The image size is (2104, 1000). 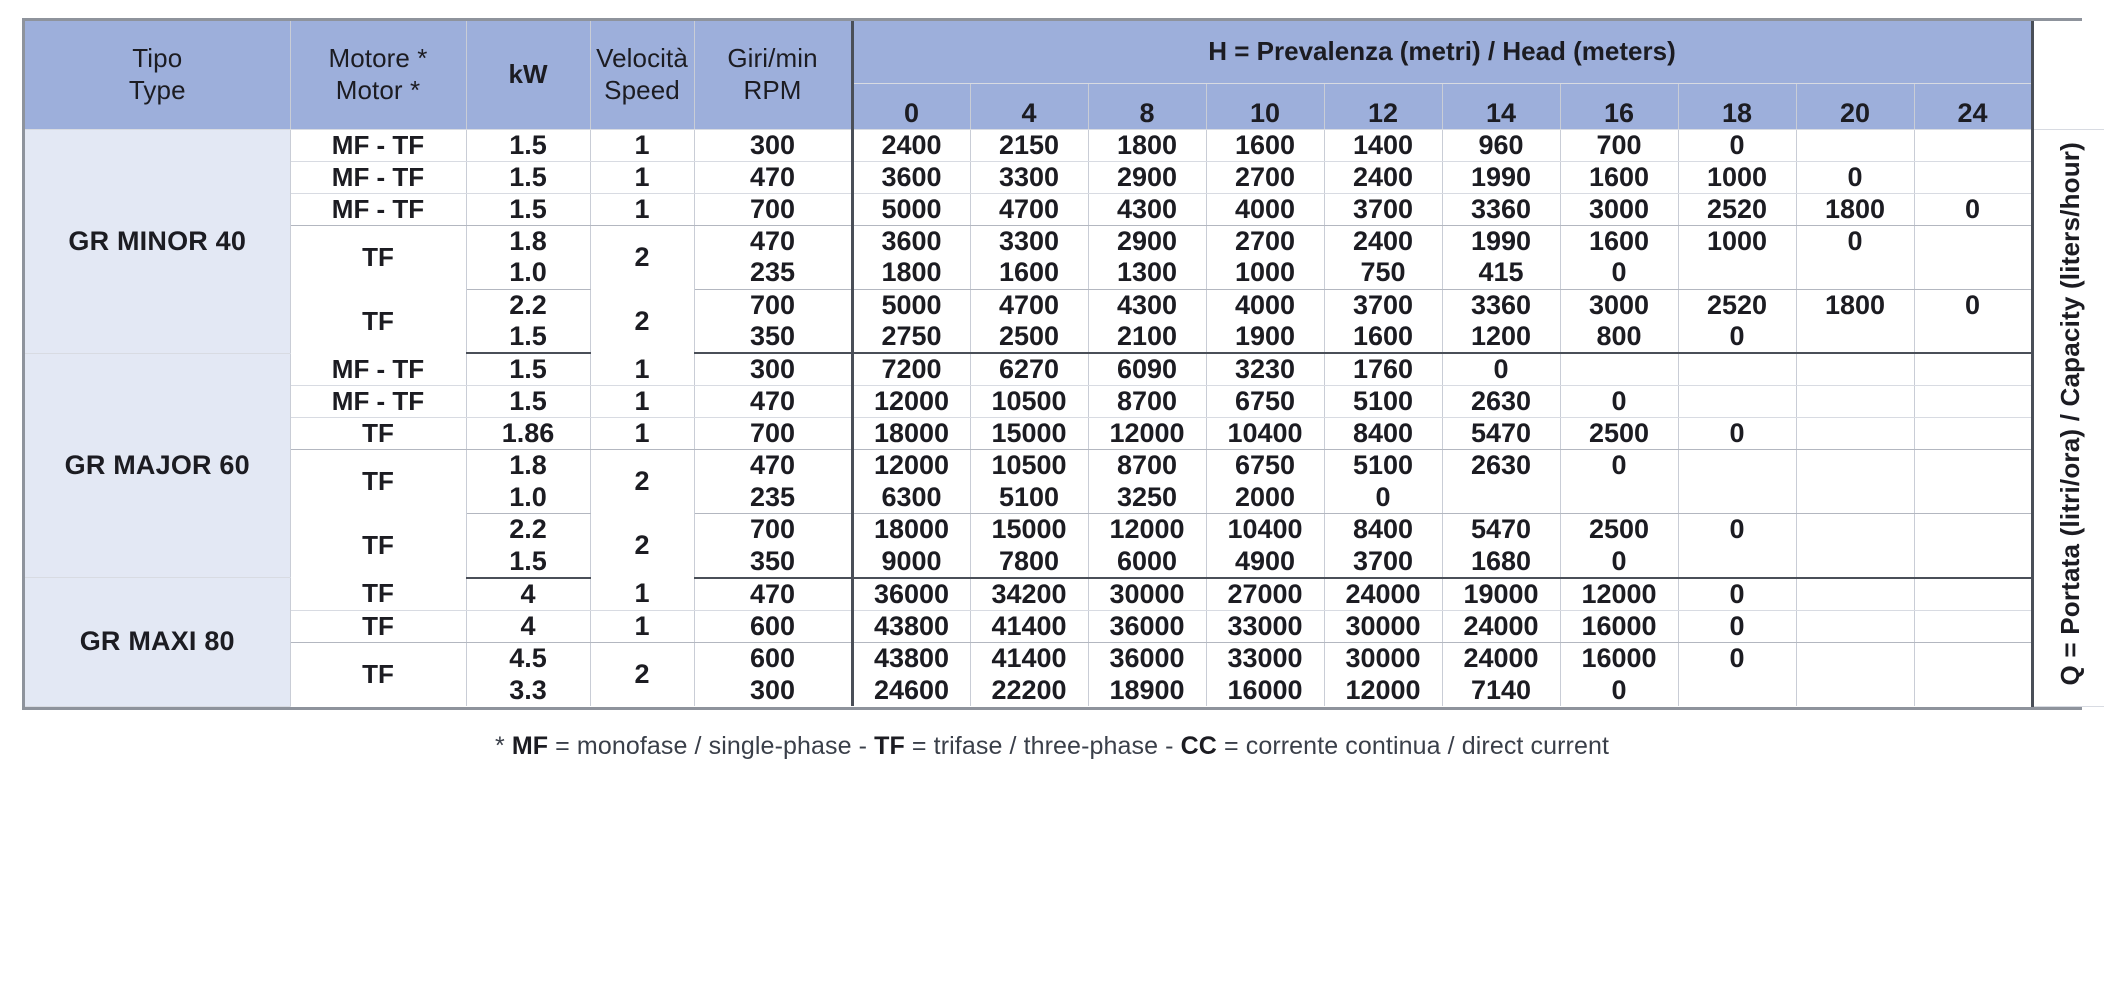 What do you see at coordinates (1064, 562) in the screenshot?
I see `table-row: 1.5 350 9000 7800 6000 4900 3700 1680 0` at bounding box center [1064, 562].